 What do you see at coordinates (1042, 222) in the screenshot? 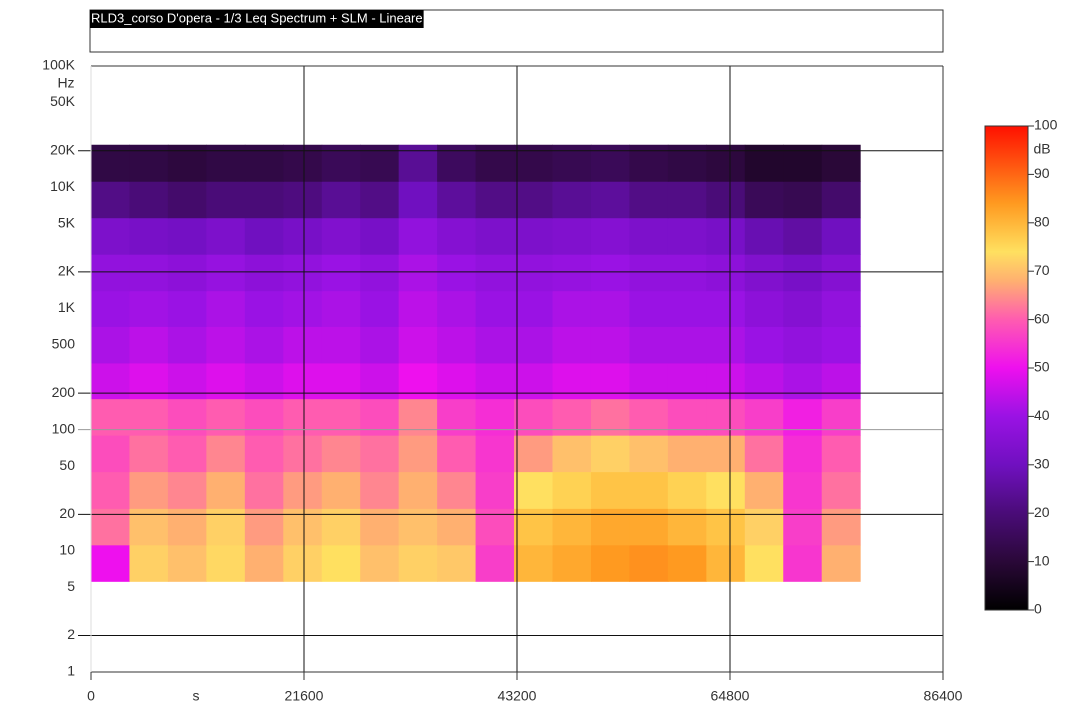
I see `colorbar-tick-label: 80` at bounding box center [1042, 222].